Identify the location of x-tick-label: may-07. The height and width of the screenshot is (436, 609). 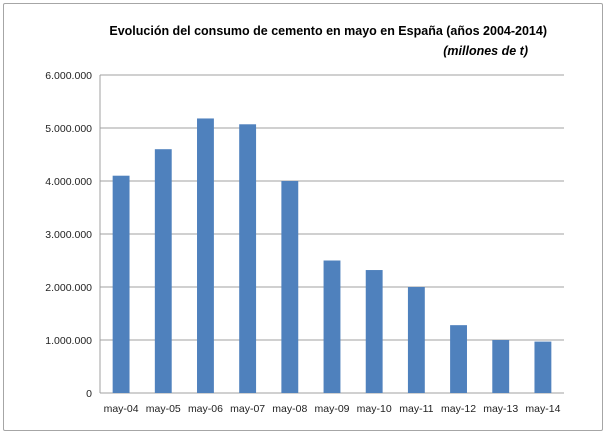
(247, 409).